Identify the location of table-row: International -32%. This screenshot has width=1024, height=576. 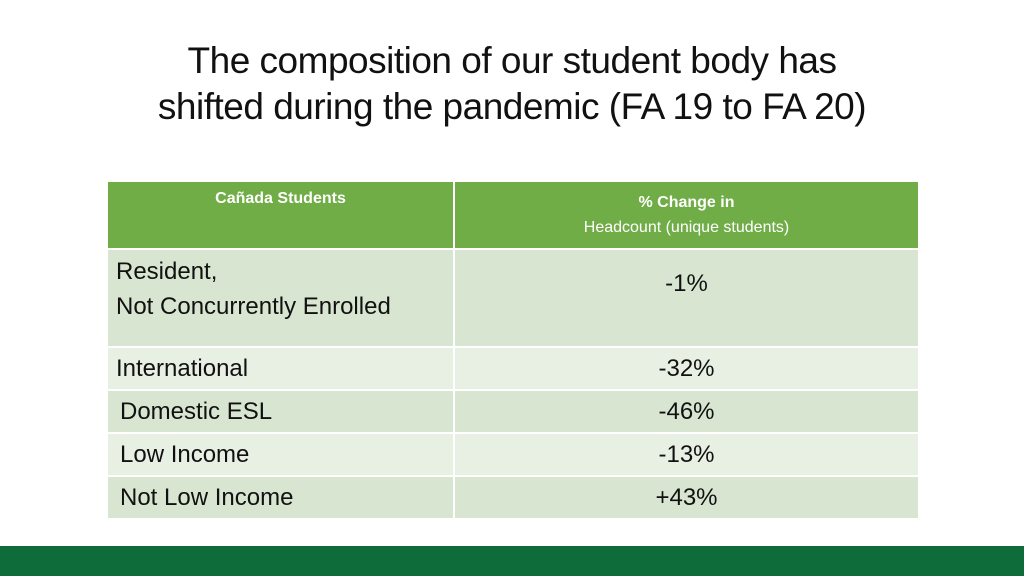
(513, 368).